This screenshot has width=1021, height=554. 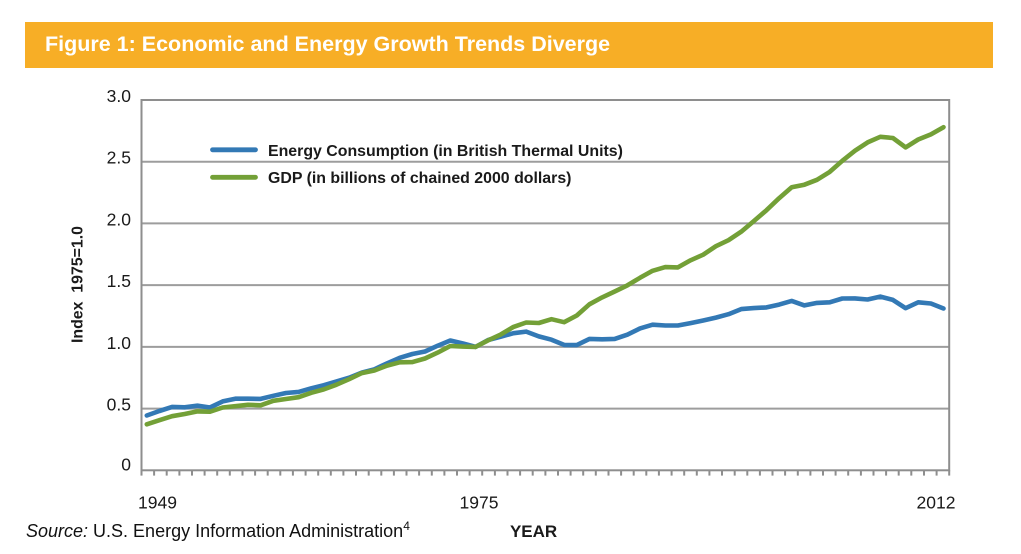 I want to click on svg-text: 0.5, so click(x=119, y=405).